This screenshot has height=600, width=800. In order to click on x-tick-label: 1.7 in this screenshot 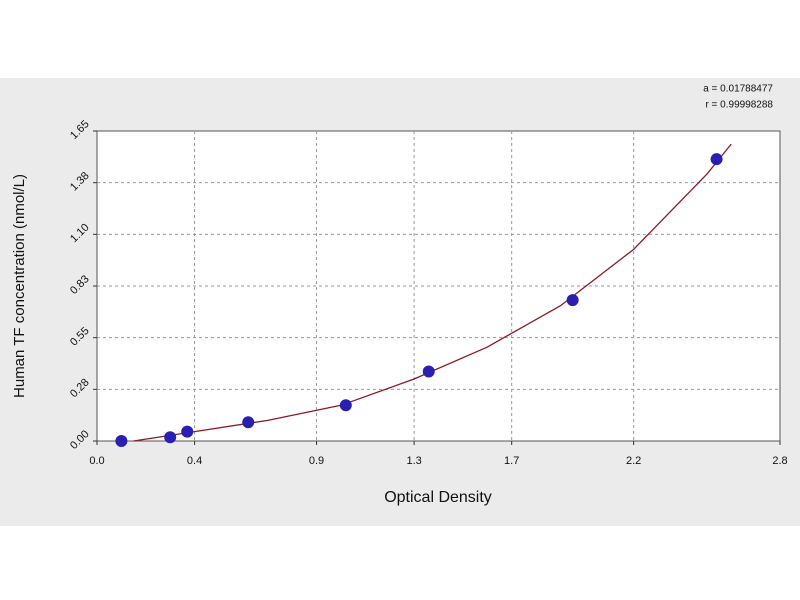, I will do `click(511, 461)`.